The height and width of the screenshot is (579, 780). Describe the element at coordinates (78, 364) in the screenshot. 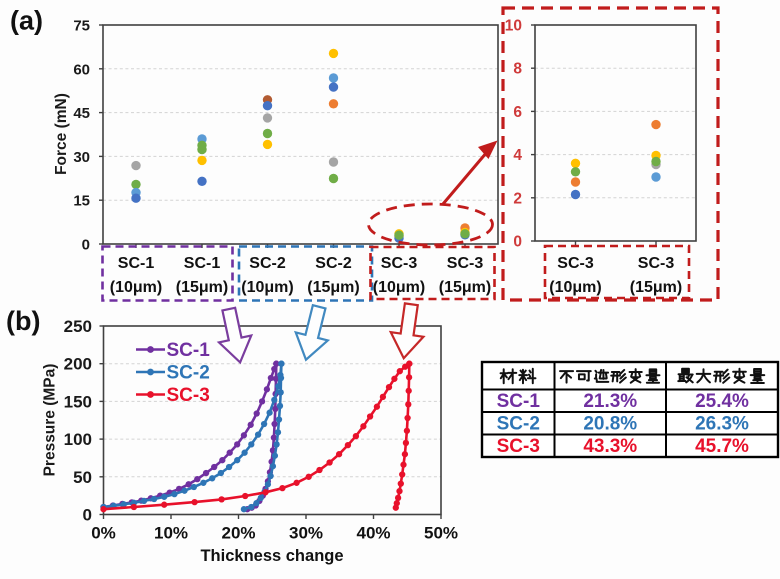

I see `svg-text: 200` at that location.